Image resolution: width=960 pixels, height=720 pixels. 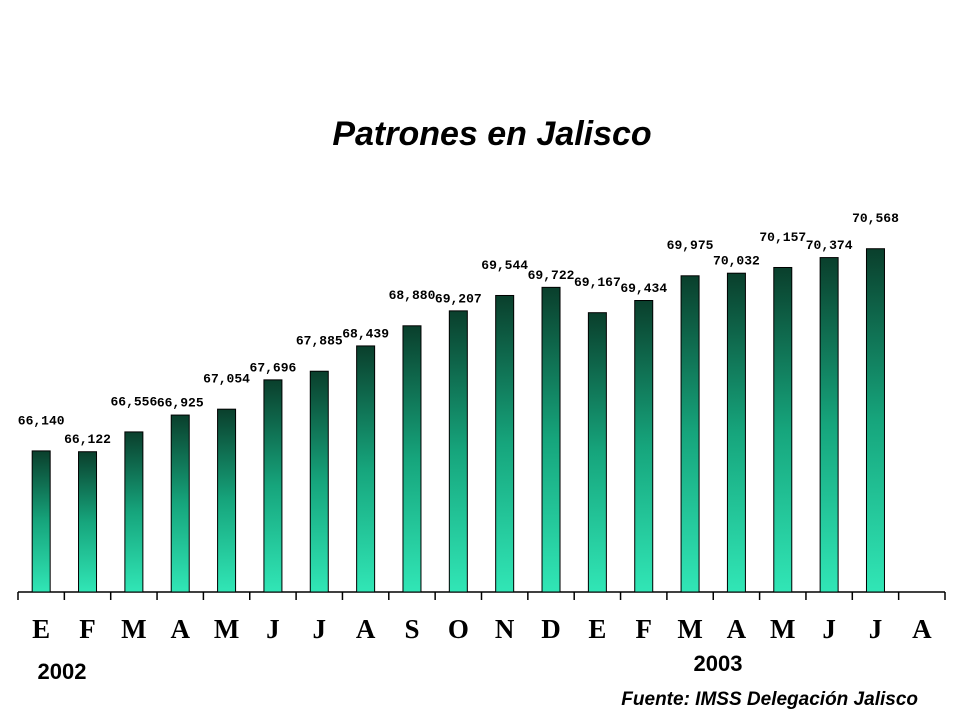 What do you see at coordinates (690, 245) in the screenshot?
I see `value-label: 69,975` at bounding box center [690, 245].